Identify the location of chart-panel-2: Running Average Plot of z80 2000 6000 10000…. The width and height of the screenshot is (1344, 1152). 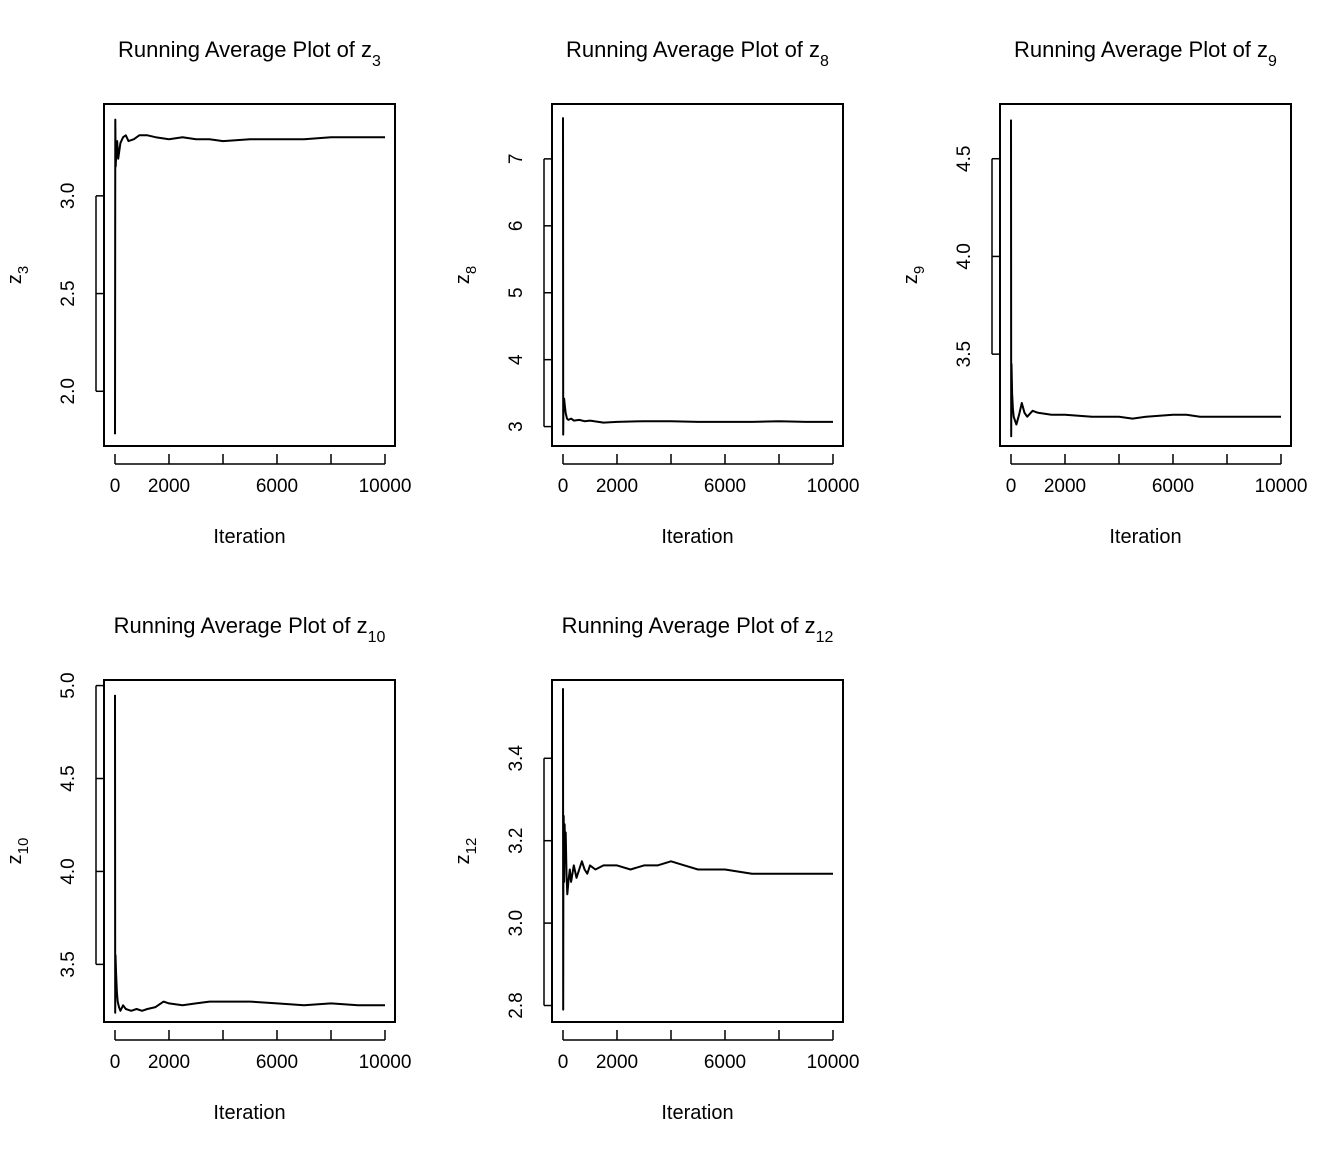
(655, 292).